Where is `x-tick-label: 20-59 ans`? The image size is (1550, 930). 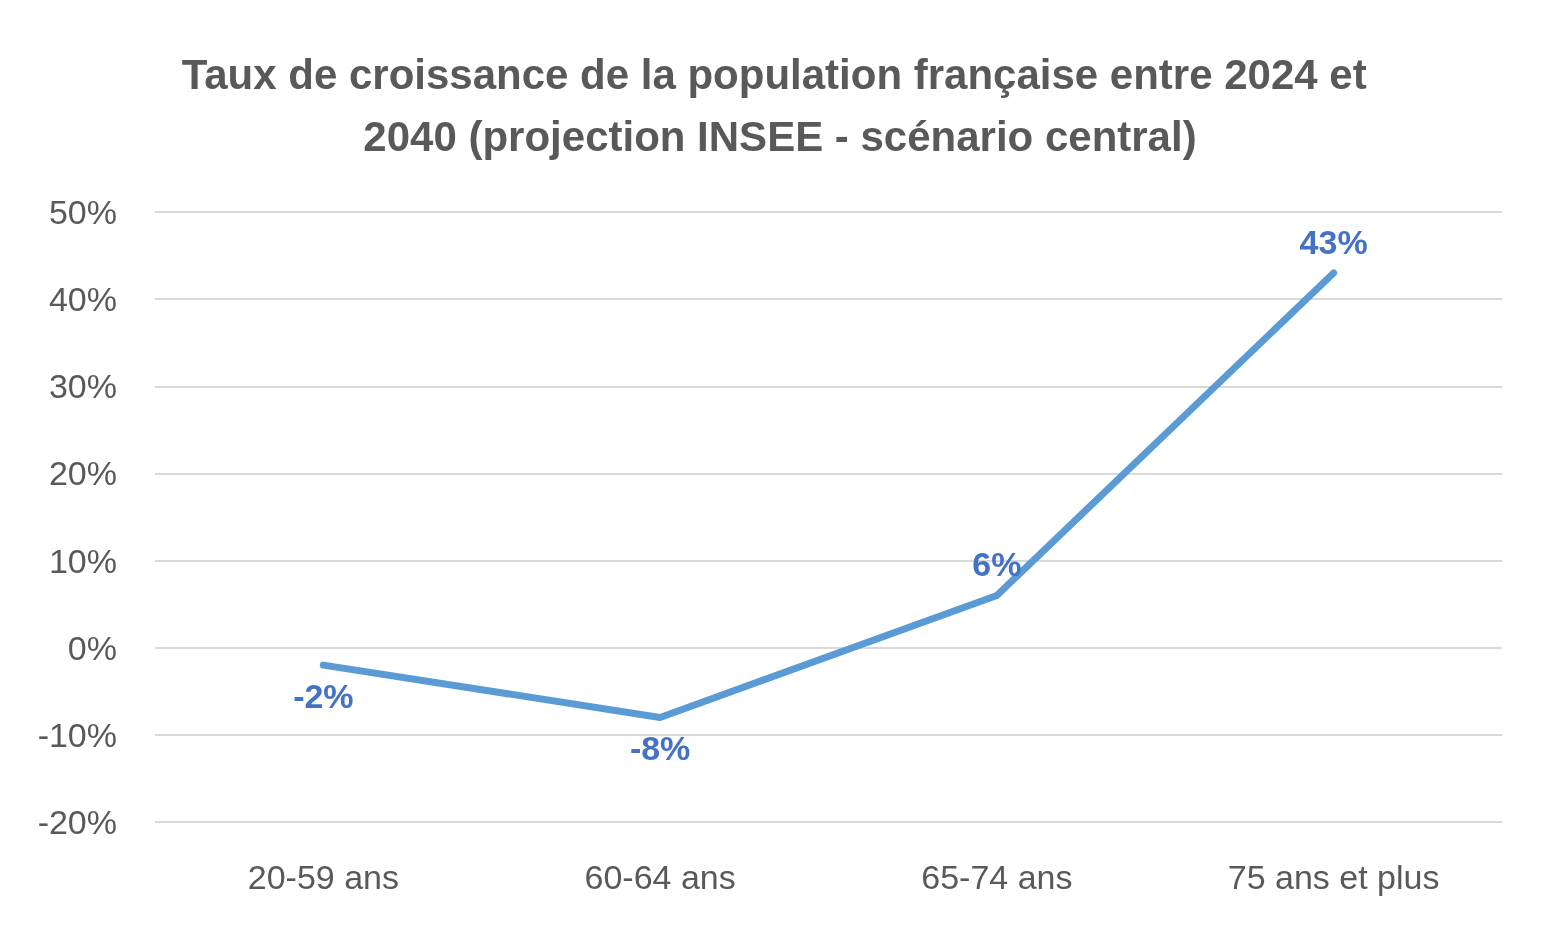
x-tick-label: 20-59 ans is located at coordinates (323, 877).